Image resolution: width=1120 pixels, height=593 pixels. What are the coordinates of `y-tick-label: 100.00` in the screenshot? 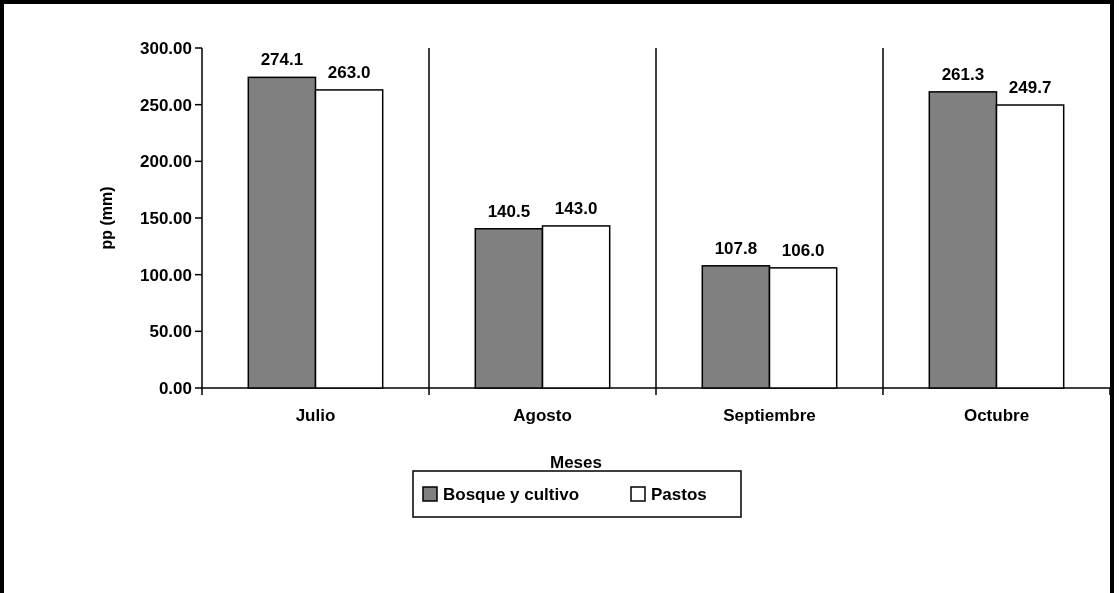 It's located at (166, 275).